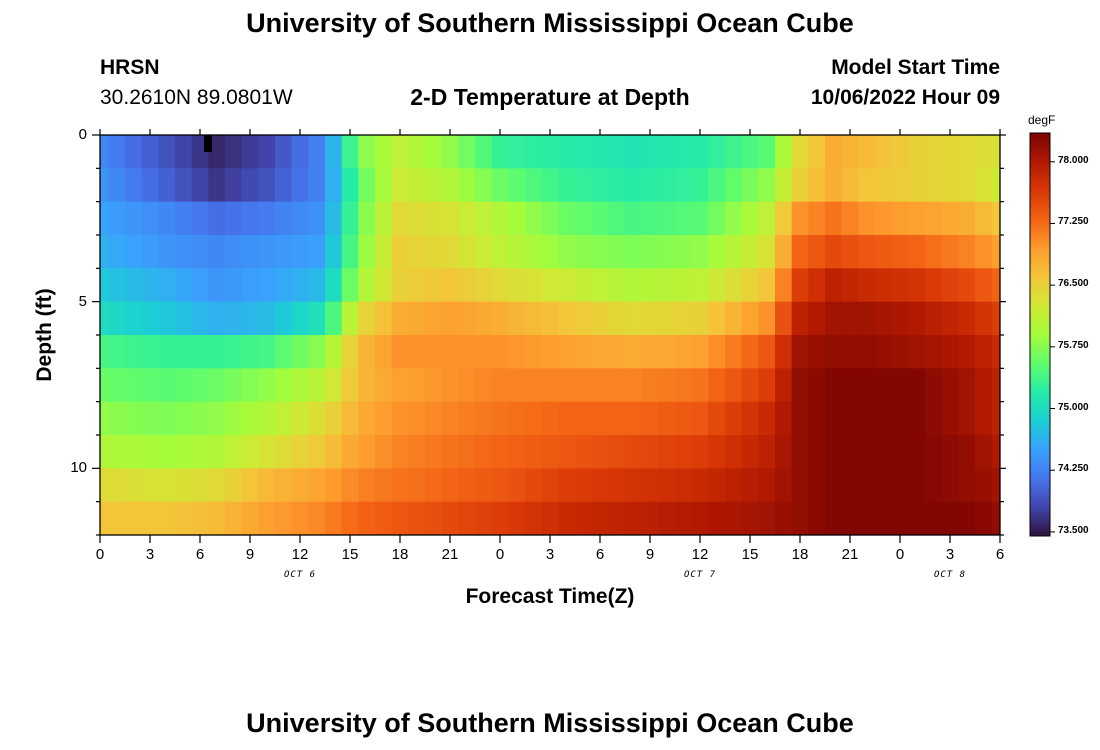 The image size is (1100, 750). Describe the element at coordinates (1040, 334) in the screenshot. I see `colorbar-gradient` at that location.